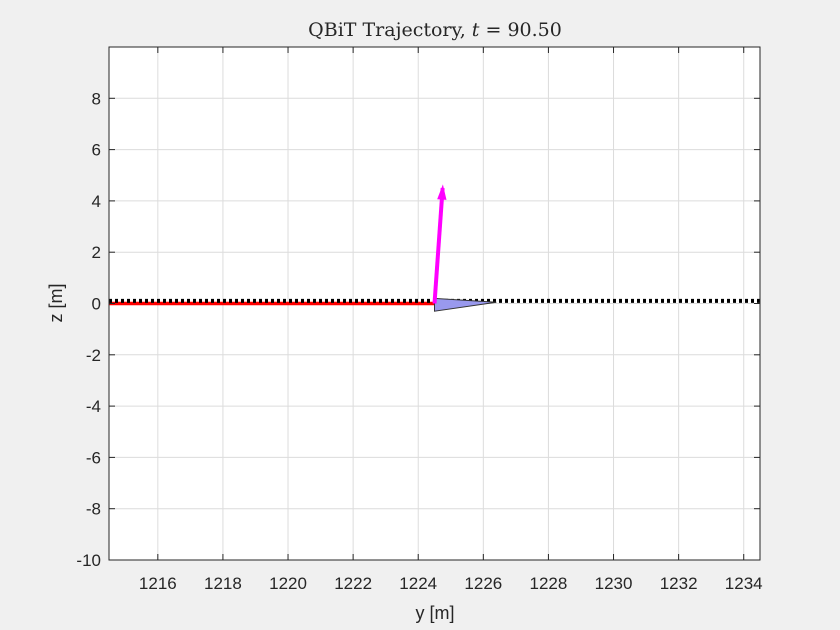  What do you see at coordinates (158, 583) in the screenshot?
I see `x-tick-label: 1216` at bounding box center [158, 583].